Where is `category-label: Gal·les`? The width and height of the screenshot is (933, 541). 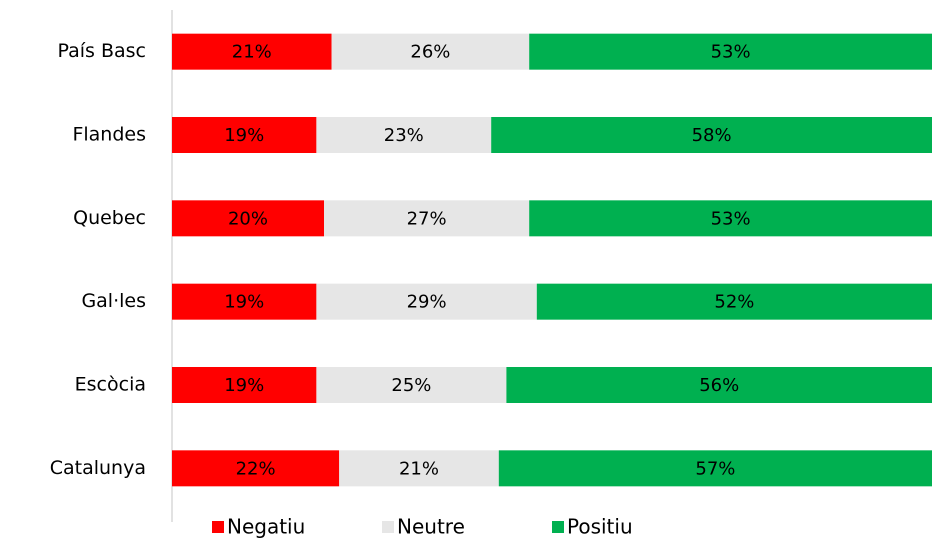 category-label: Gal·les is located at coordinates (113, 301).